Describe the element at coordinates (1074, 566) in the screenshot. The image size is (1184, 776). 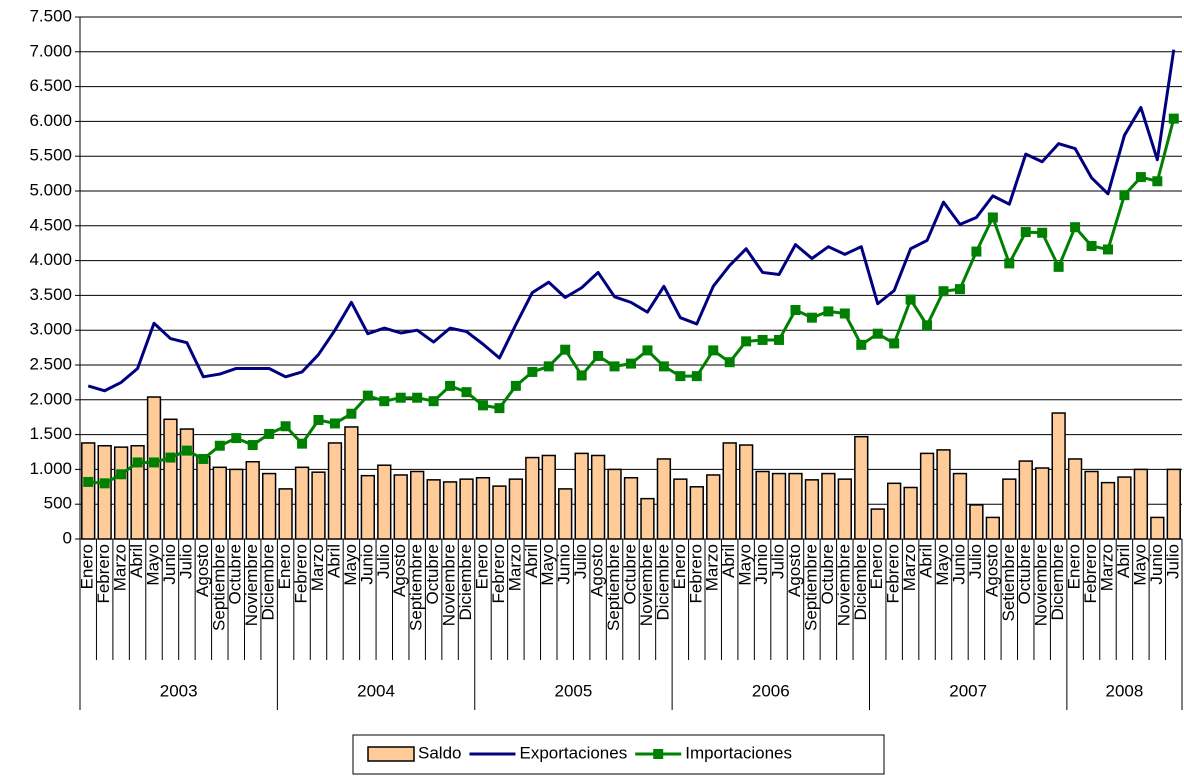
I see `x-tick-label: Enero` at that location.